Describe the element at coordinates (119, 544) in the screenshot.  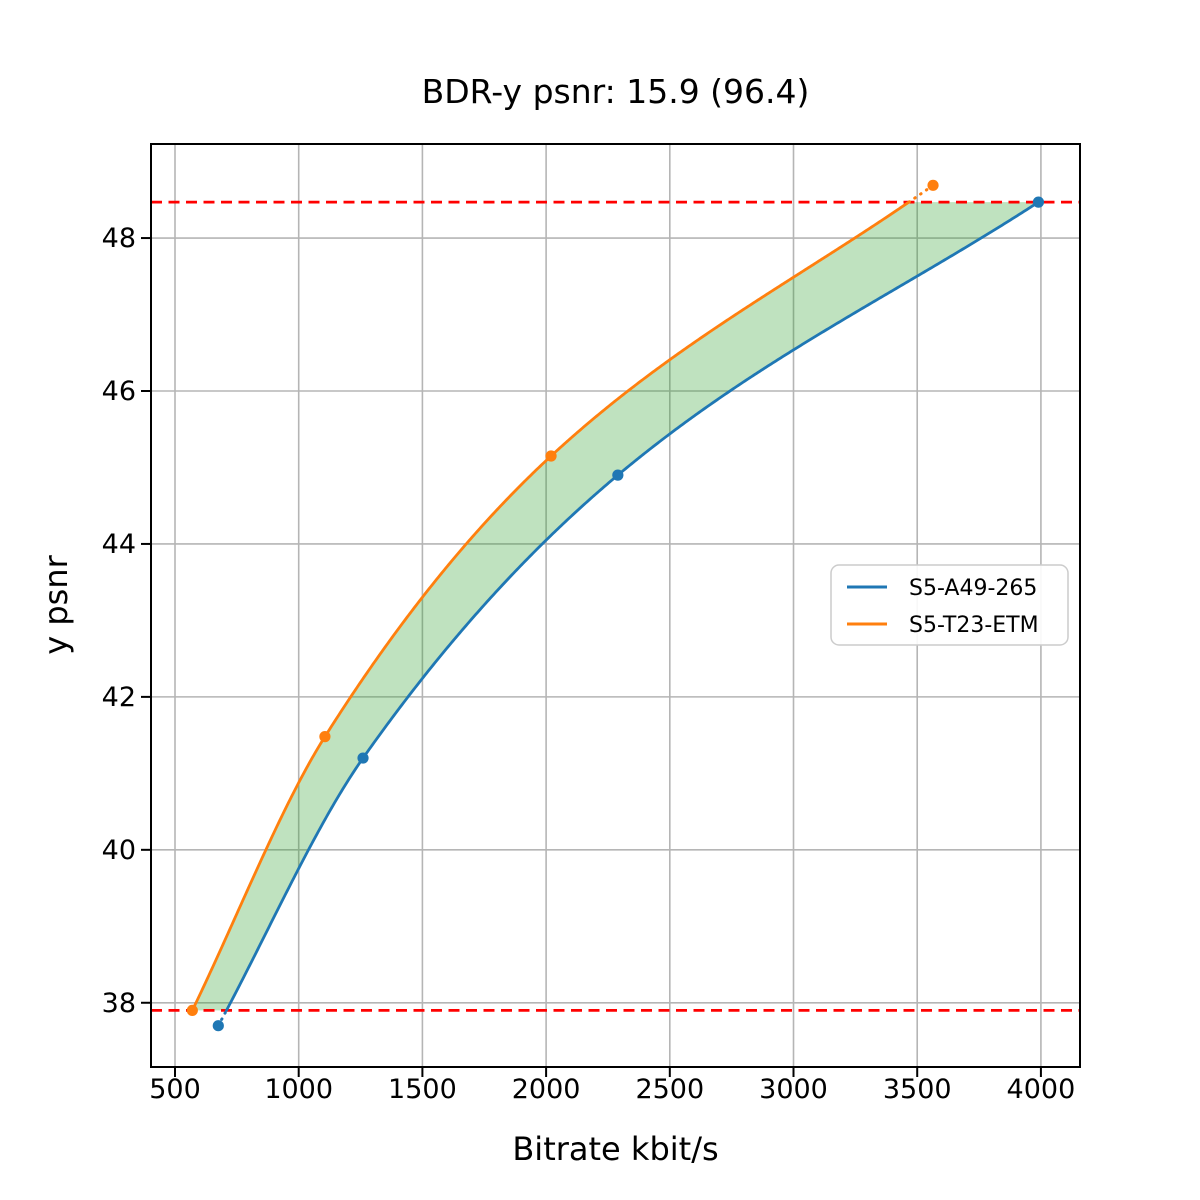
I see `y-tick-label-44: 44` at that location.